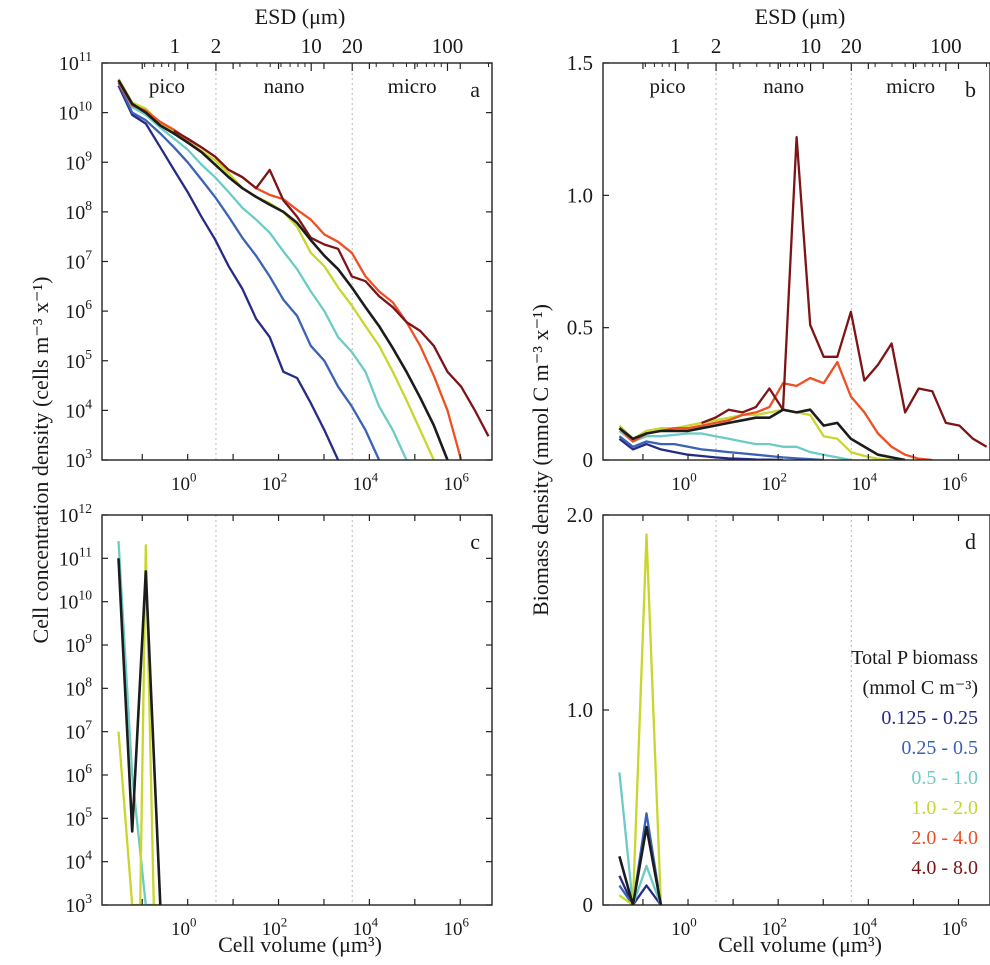 The width and height of the screenshot is (990, 965). Describe the element at coordinates (683, 482) in the screenshot. I see `panel-b-xtick-label: 10⁰` at that location.